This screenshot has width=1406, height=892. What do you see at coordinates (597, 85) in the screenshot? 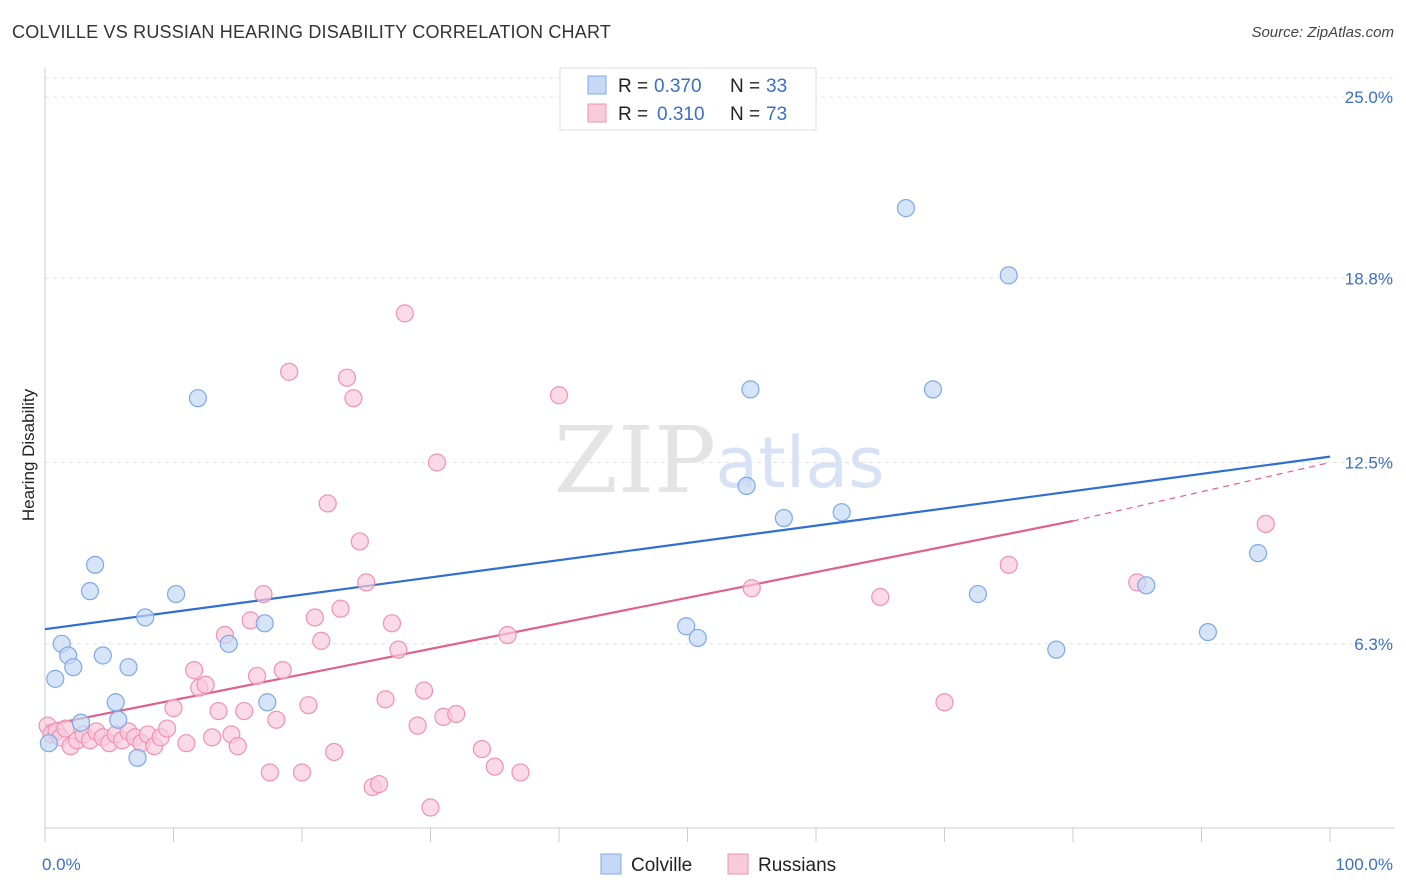
I see `legend-swatch-colville` at bounding box center [597, 85].